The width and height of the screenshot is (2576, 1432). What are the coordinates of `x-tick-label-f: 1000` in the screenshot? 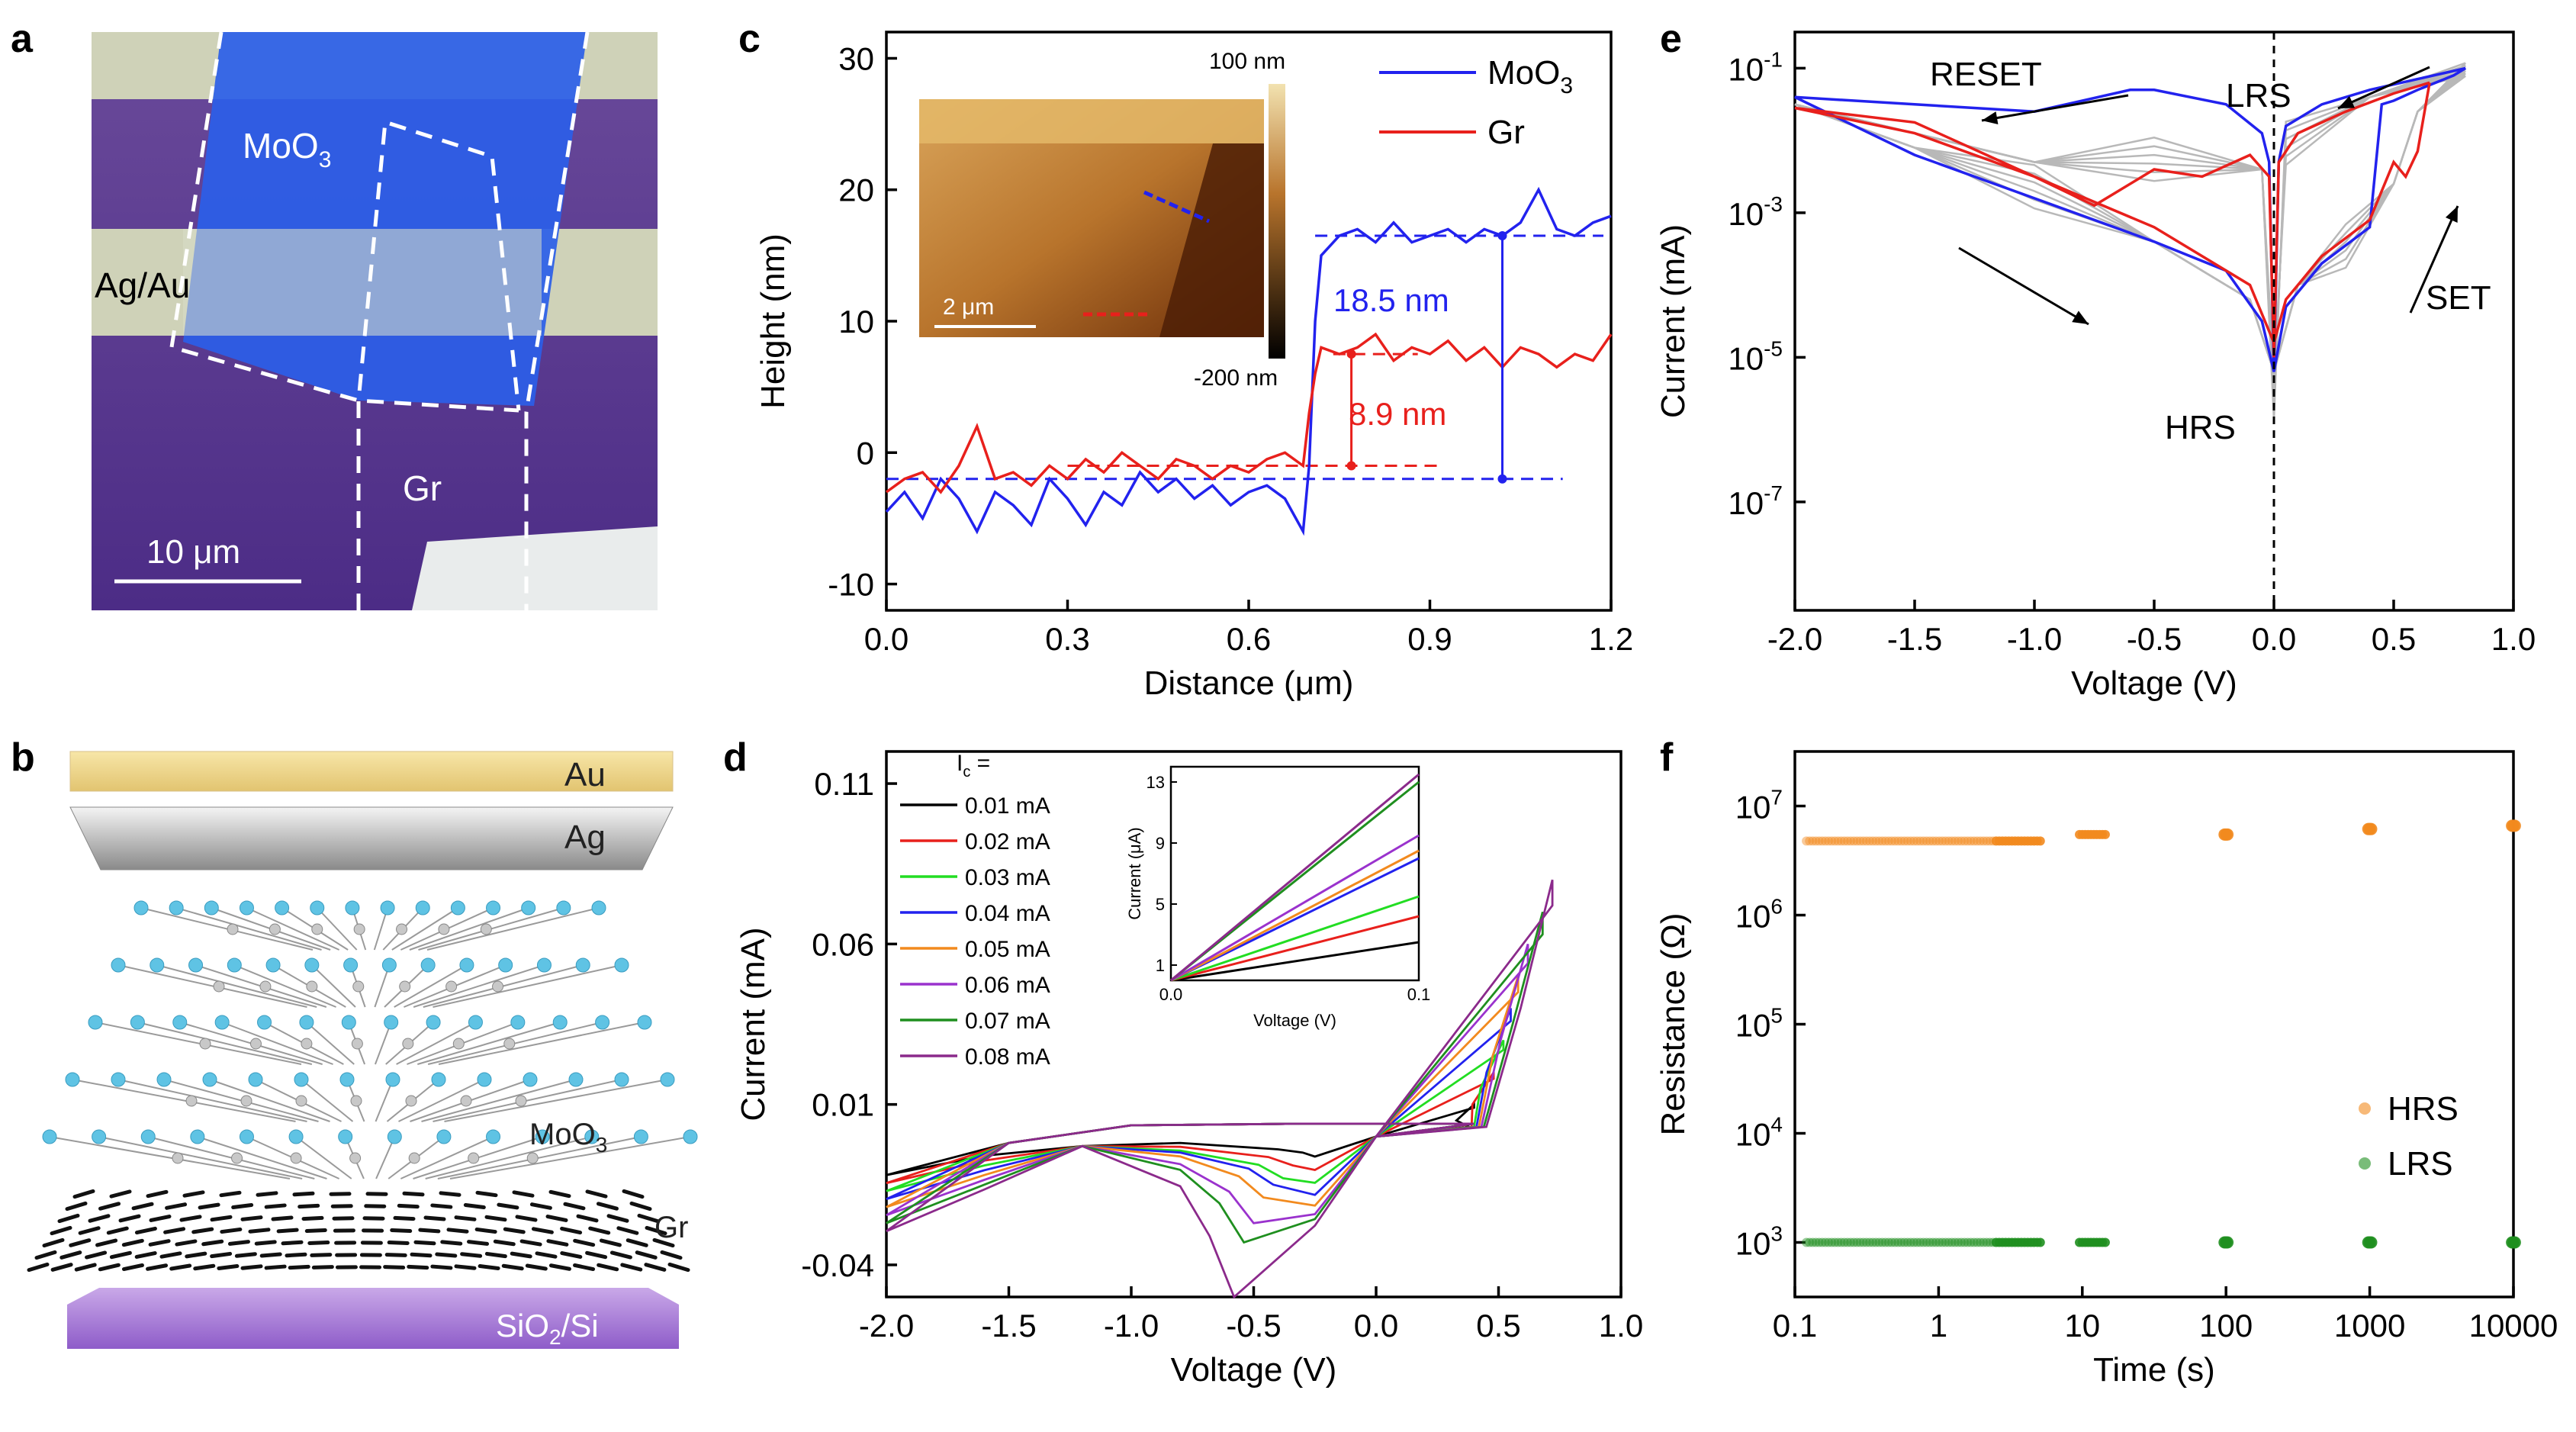 It's located at (2369, 1326).